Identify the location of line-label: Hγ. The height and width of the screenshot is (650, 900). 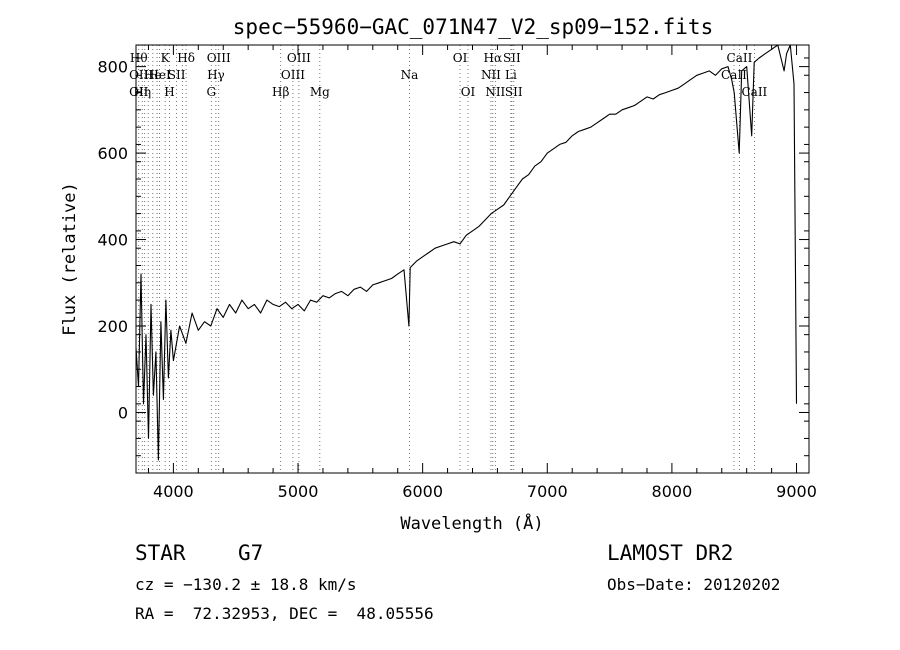
(216, 75).